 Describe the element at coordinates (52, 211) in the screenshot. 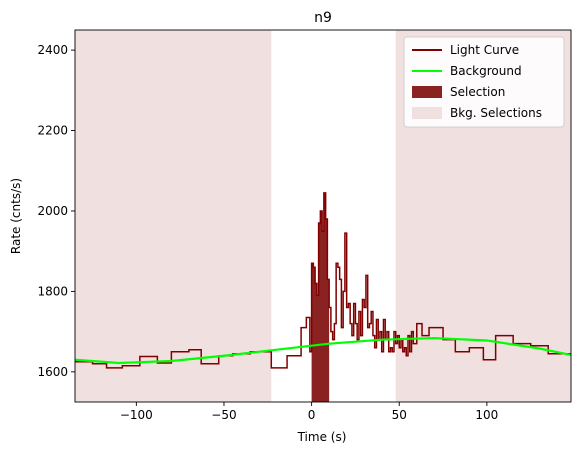

I see `y-tick-label: 2000` at that location.